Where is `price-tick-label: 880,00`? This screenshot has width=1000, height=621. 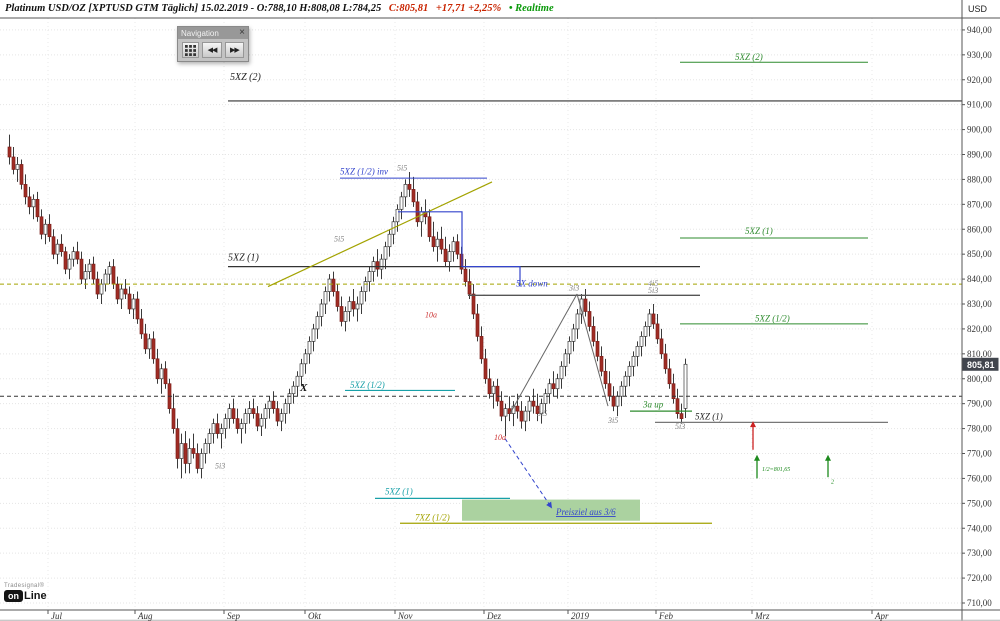 price-tick-label: 880,00 is located at coordinates (979, 179).